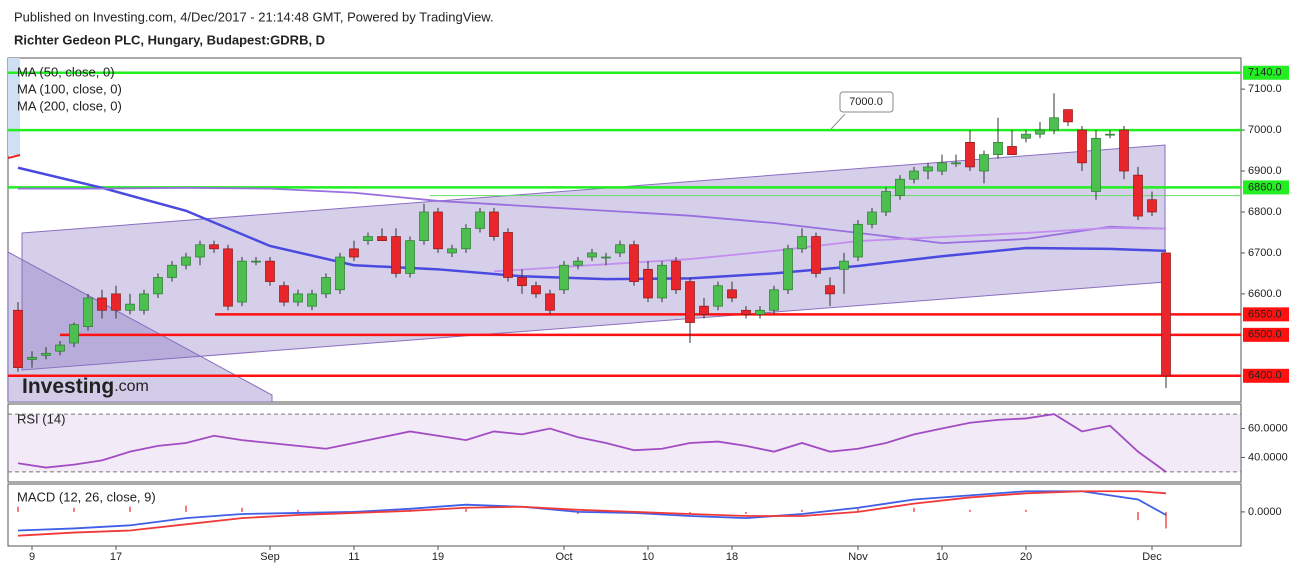 Image resolution: width=1299 pixels, height=569 pixels. I want to click on level-label: 6860.0, so click(1265, 187).